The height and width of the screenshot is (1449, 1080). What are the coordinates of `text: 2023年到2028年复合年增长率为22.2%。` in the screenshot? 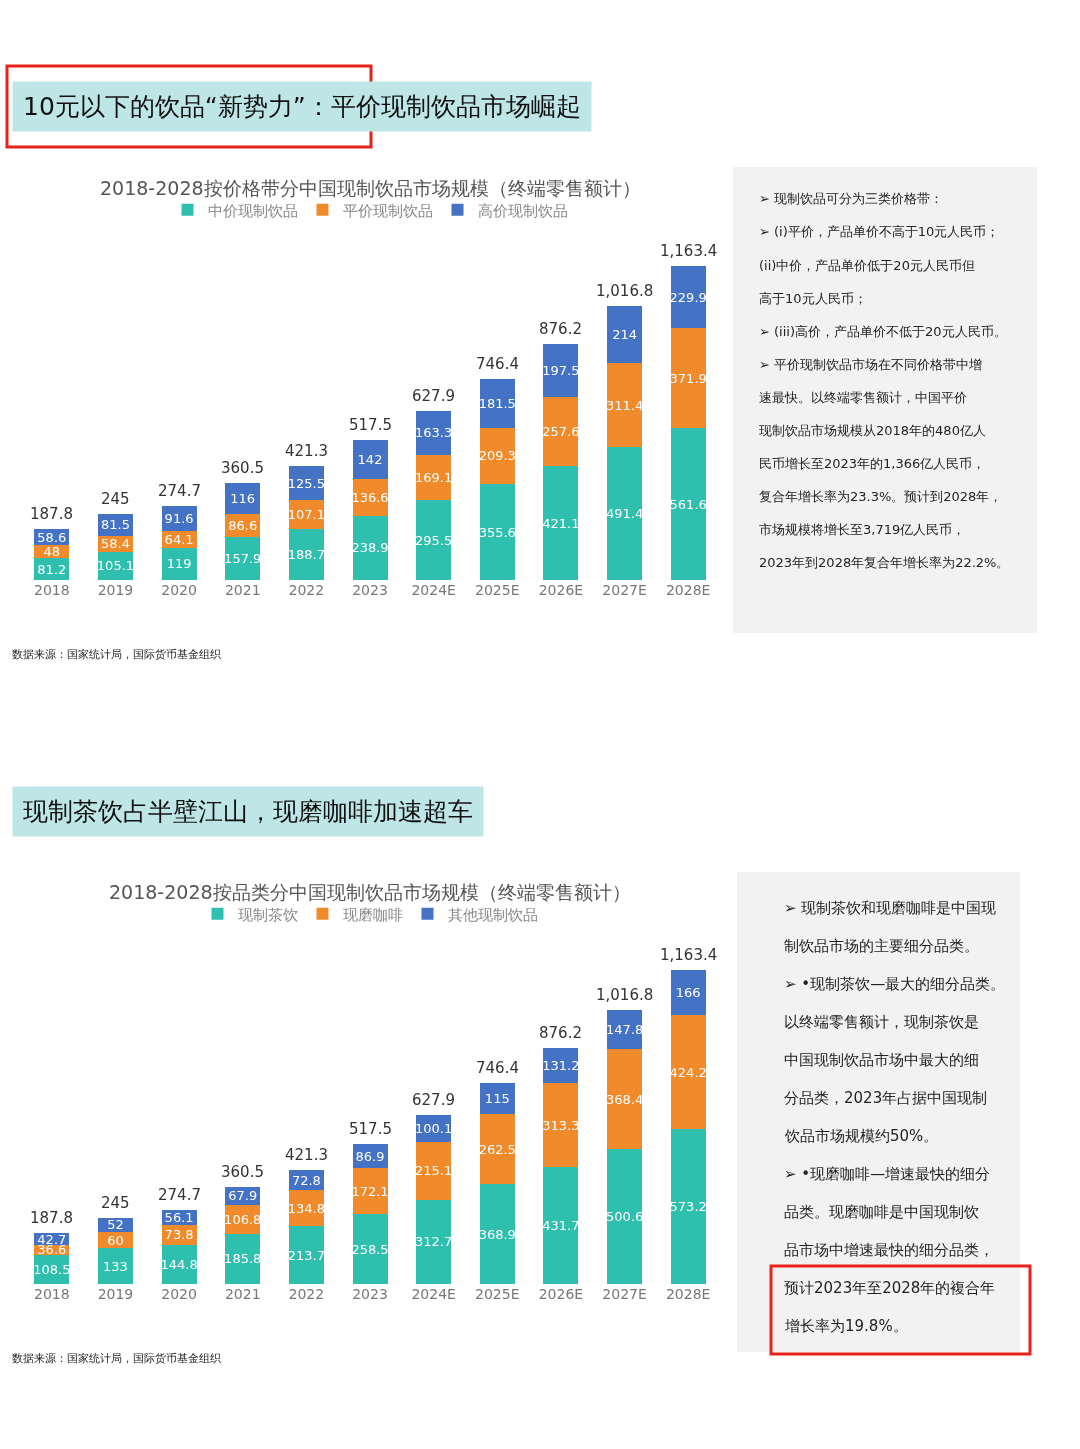 It's located at (884, 562).